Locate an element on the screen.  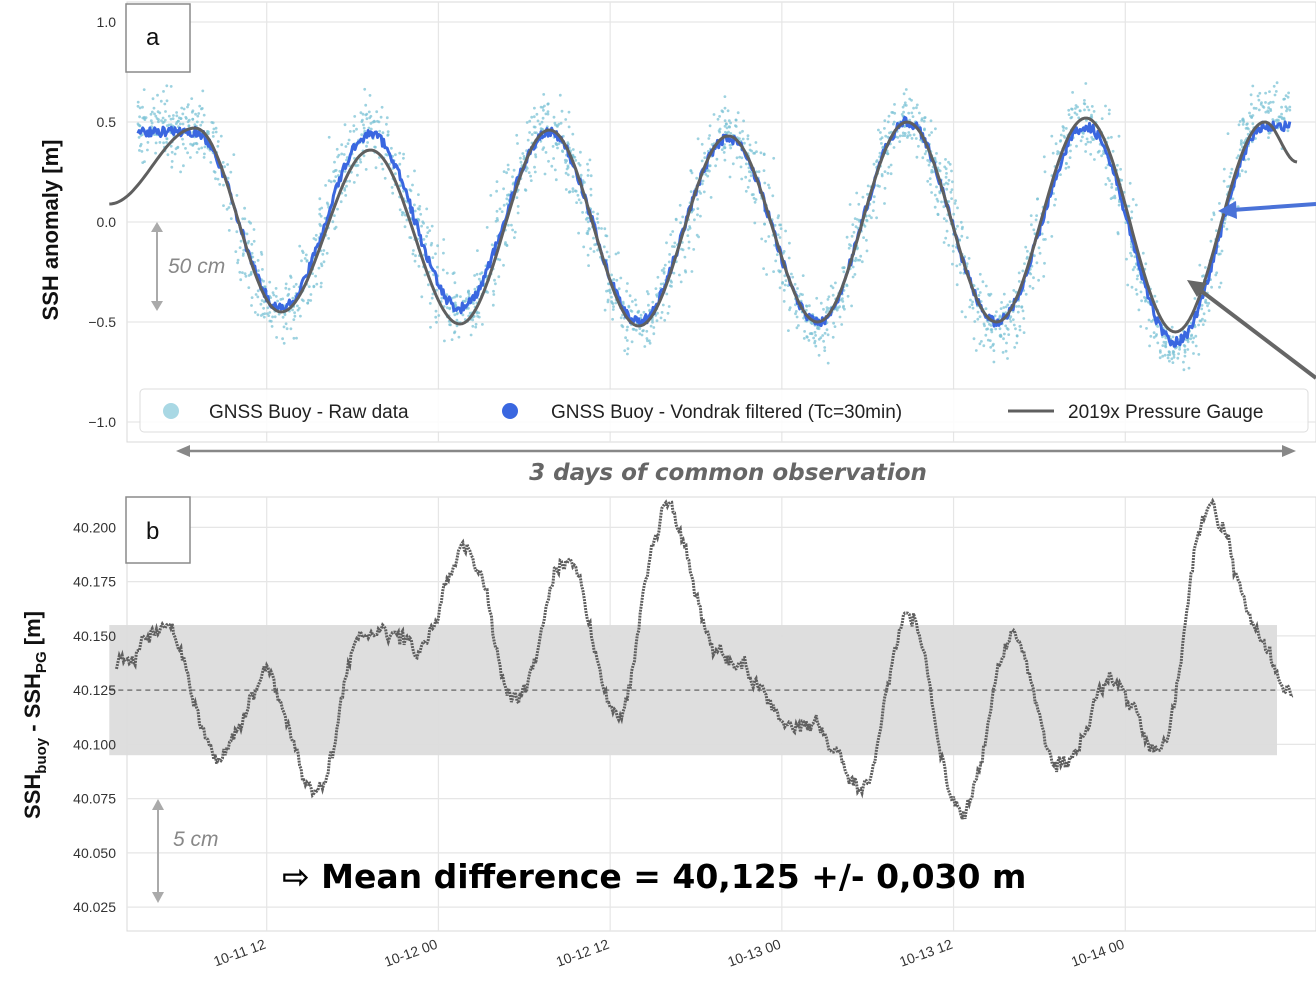
xtick-b: 10-12 00 is located at coordinates (411, 953).